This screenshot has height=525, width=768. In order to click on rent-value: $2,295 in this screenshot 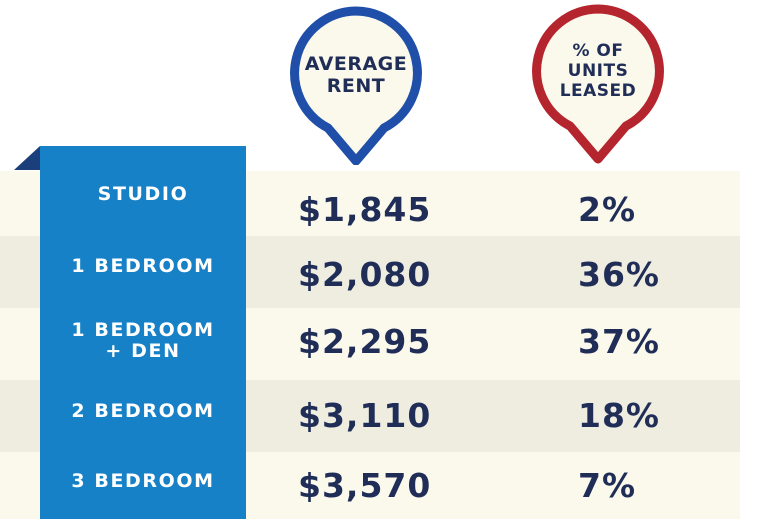, I will do `click(365, 341)`.